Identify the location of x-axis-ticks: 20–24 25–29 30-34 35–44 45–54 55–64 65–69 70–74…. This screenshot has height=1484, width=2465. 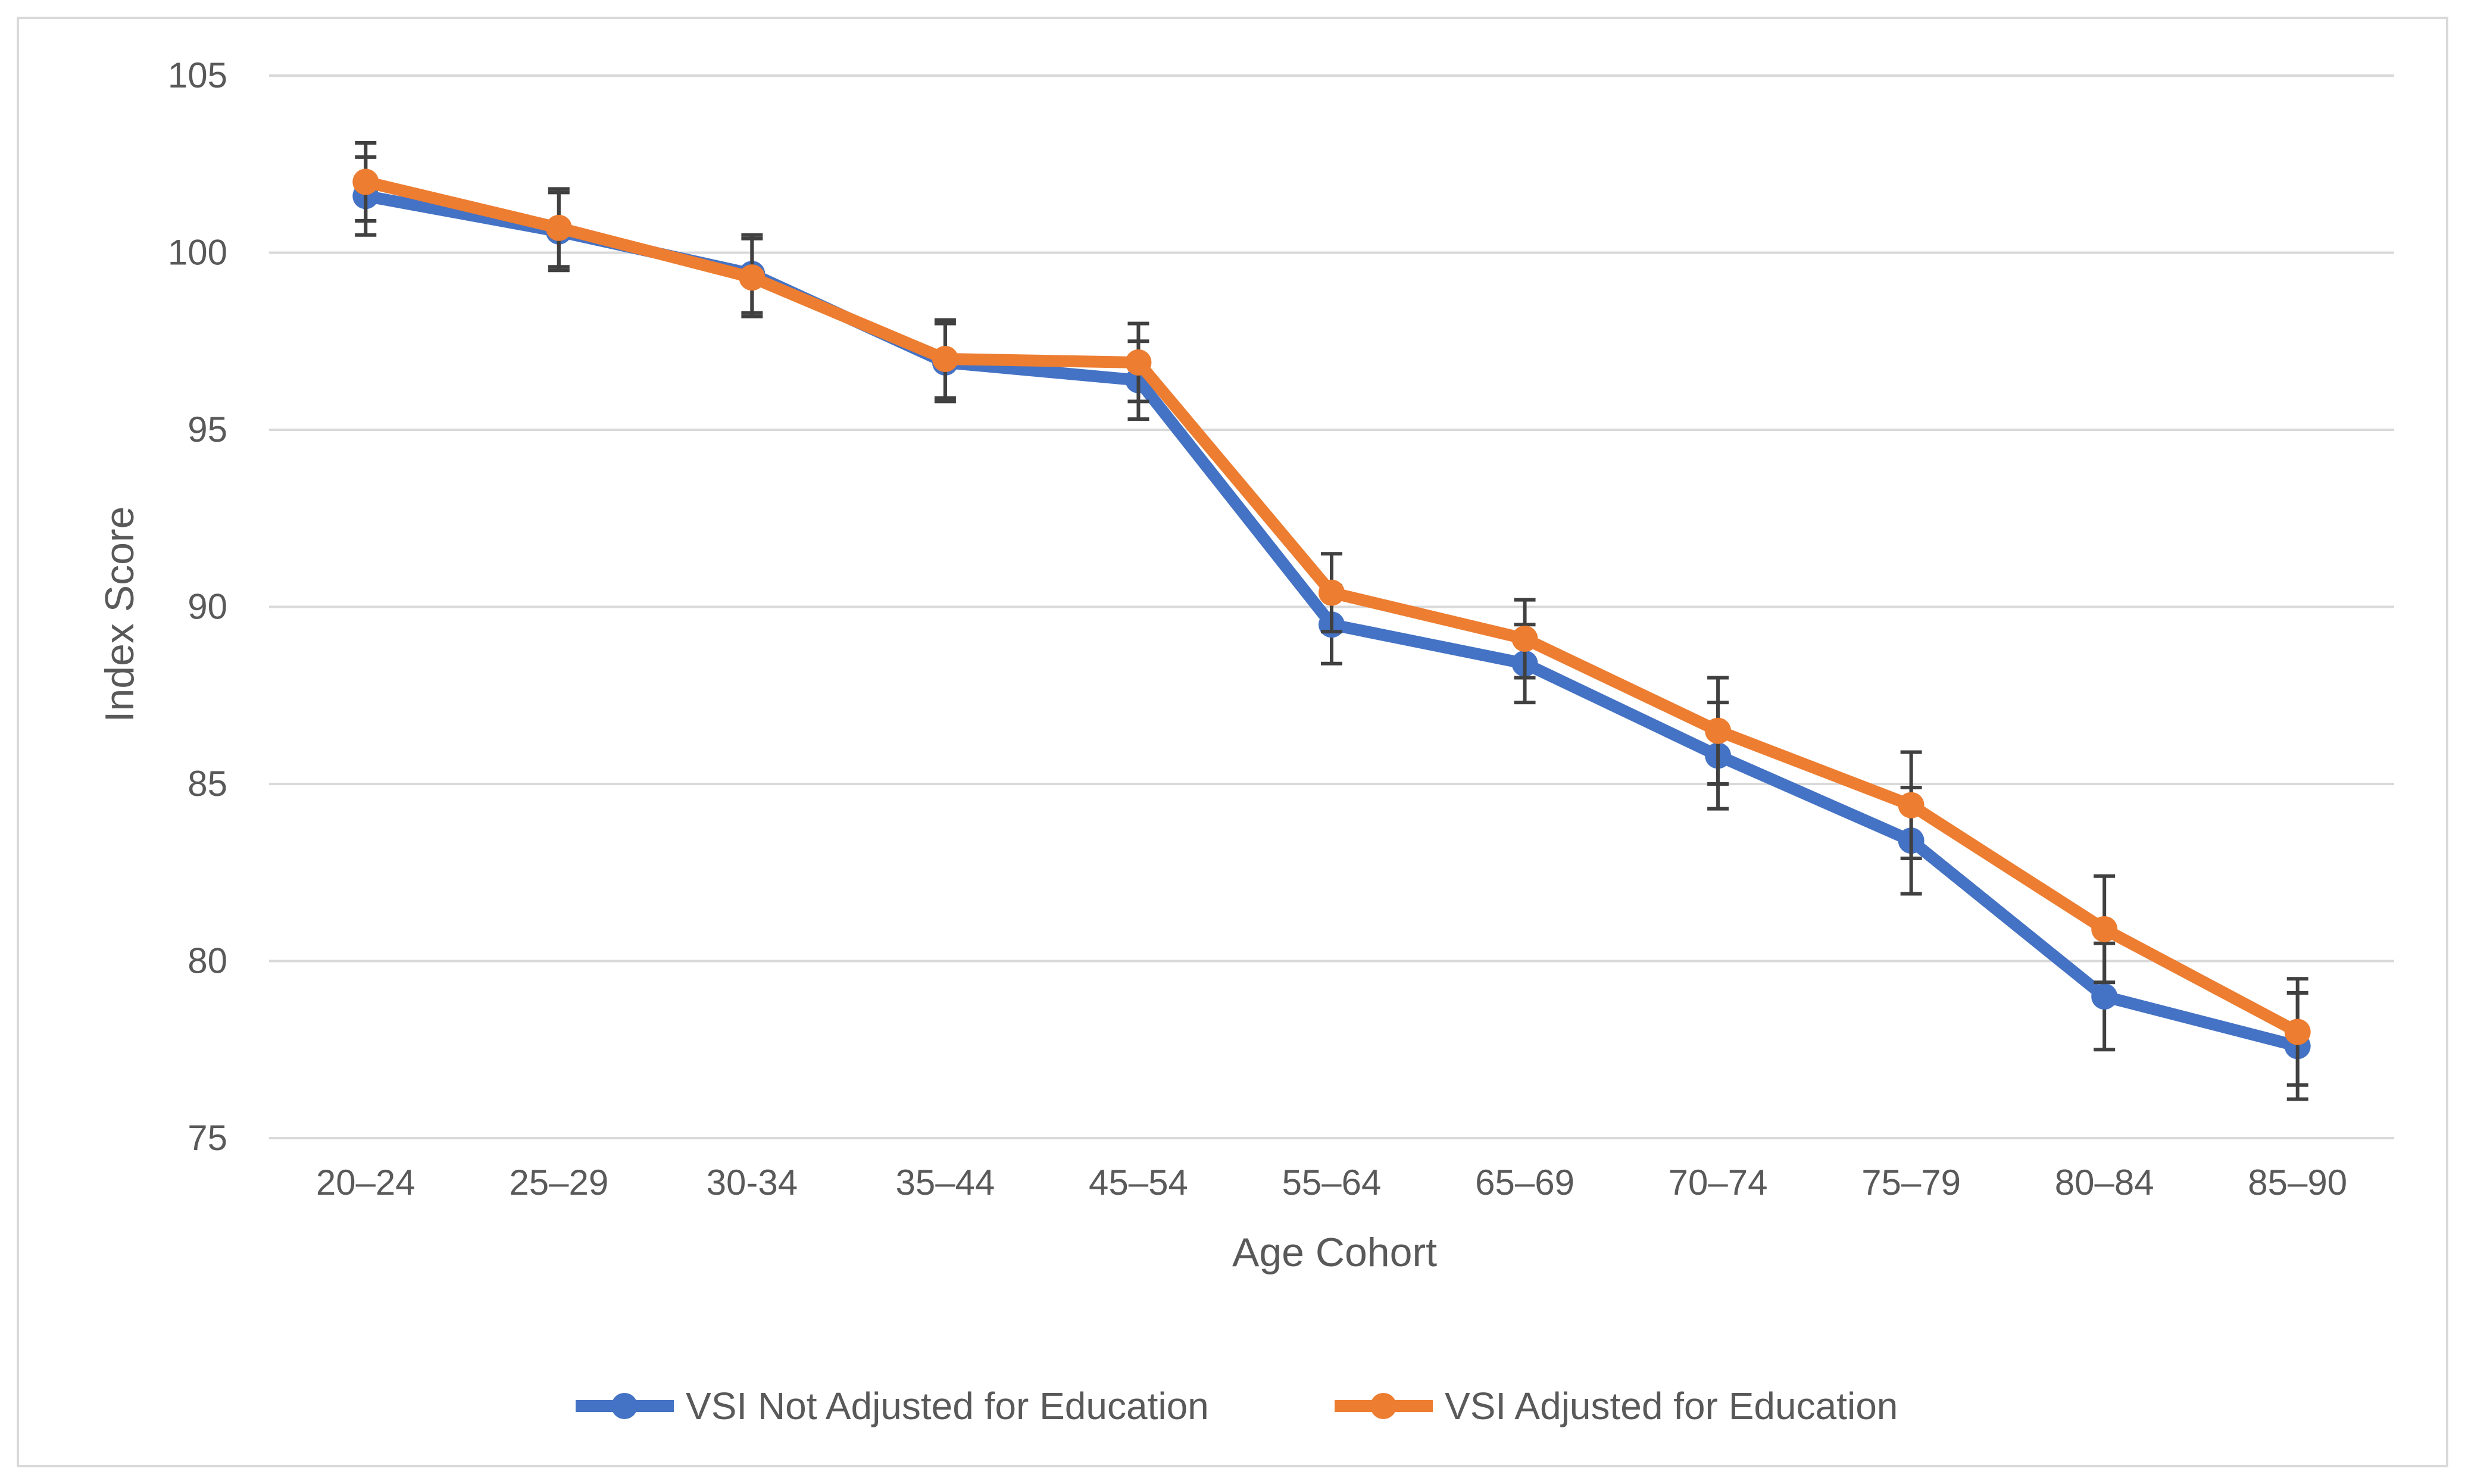
(1331, 1183).